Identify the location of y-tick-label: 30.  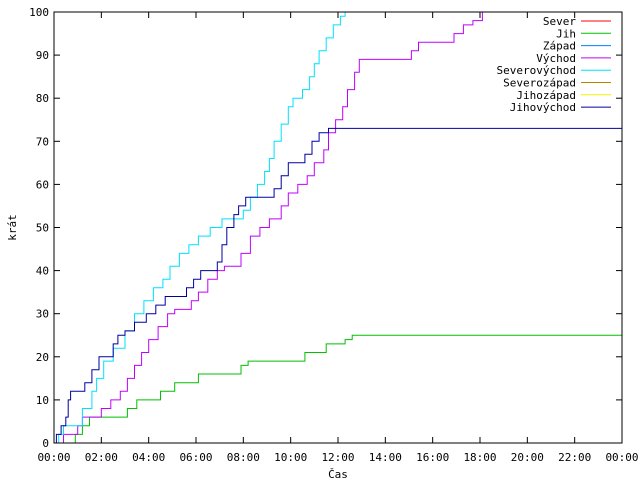
(42, 314).